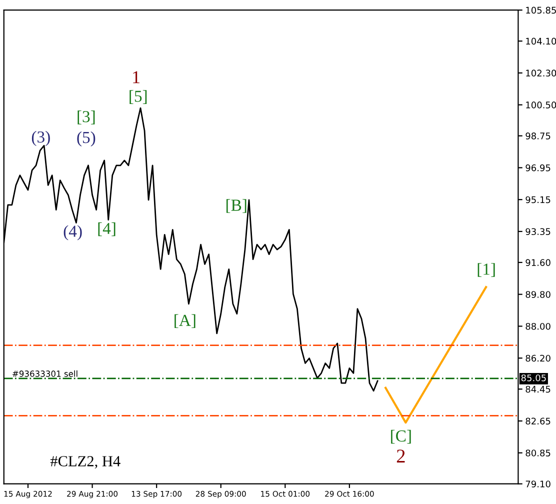 This screenshot has width=556, height=504. I want to click on annotation: #CLZ2, H4, so click(85, 462).